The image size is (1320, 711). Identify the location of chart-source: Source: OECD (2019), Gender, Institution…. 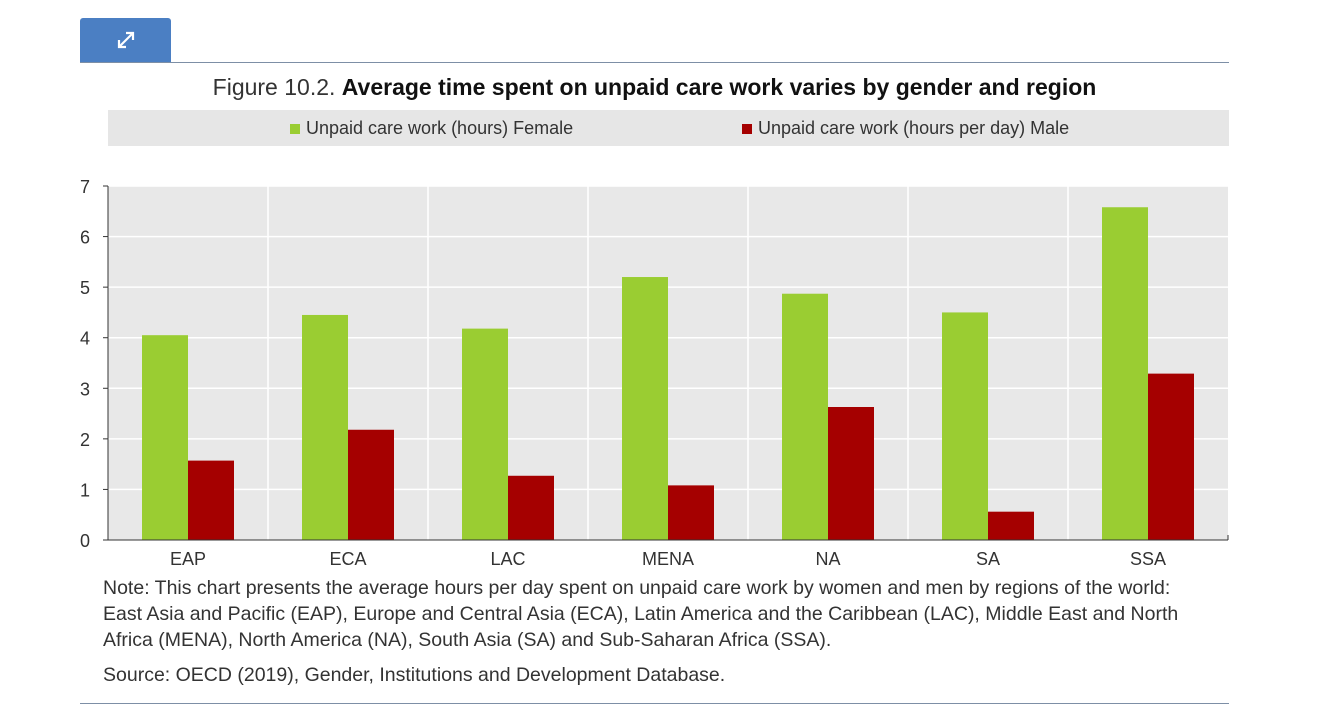
(414, 675).